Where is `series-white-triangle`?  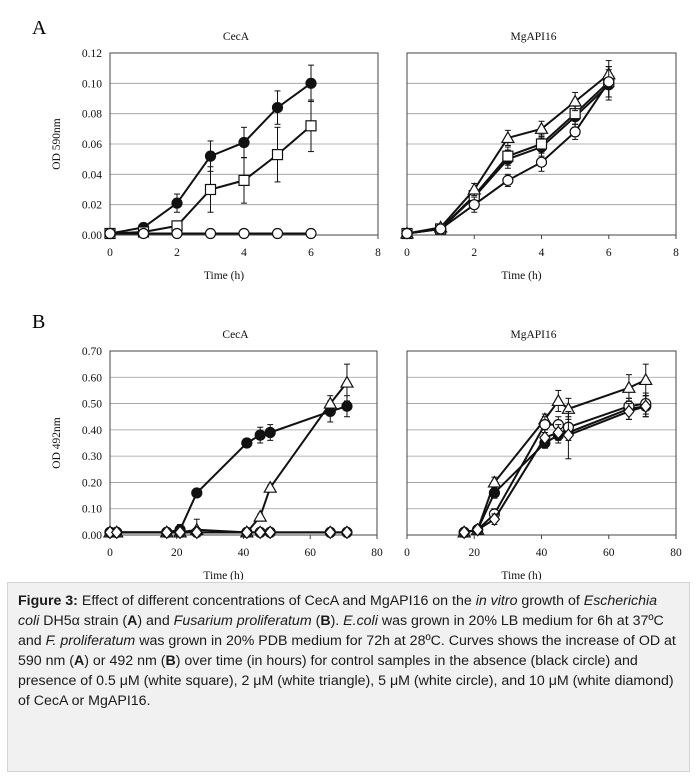
series-white-triangle is located at coordinates (228, 450).